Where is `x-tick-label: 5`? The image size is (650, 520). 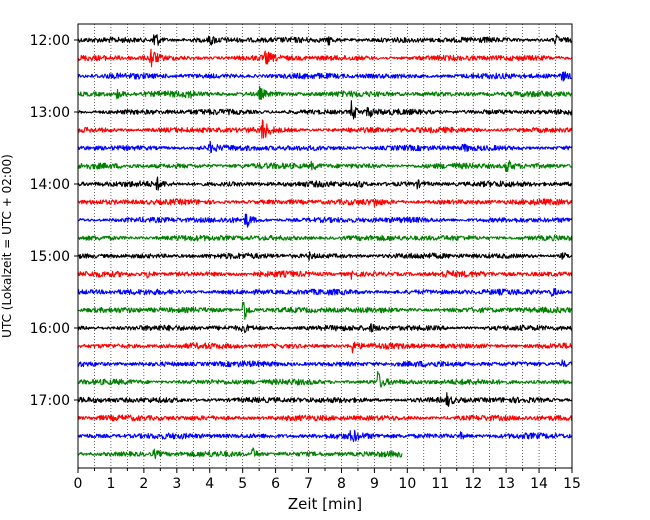 x-tick-label: 5 is located at coordinates (242, 484).